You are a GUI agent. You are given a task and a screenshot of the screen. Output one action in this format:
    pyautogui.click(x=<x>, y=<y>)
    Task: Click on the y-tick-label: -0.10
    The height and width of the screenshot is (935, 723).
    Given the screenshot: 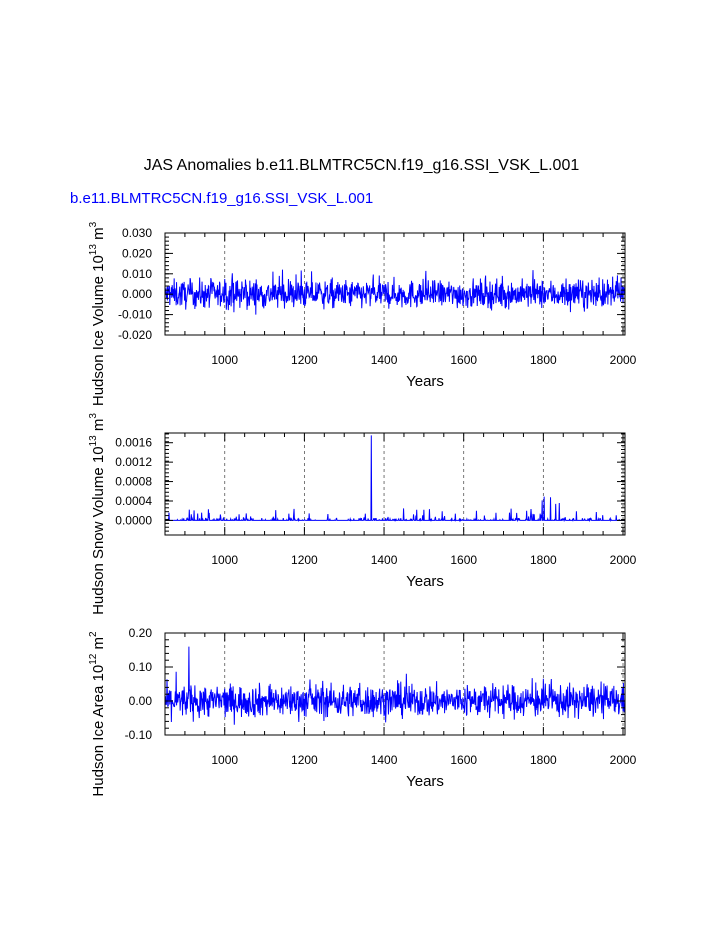 What is the action you would take?
    pyautogui.click(x=139, y=735)
    